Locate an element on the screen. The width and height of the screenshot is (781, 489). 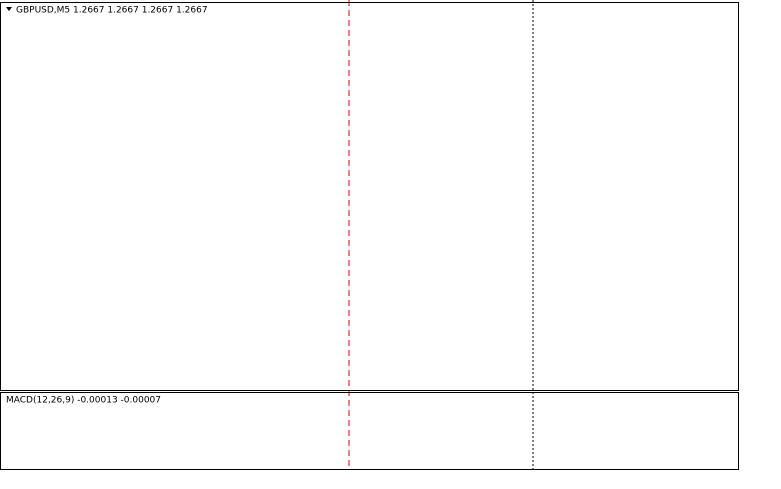
macd-title: MACD(12,26,9) -0.00013 -0.00007 is located at coordinates (83, 401).